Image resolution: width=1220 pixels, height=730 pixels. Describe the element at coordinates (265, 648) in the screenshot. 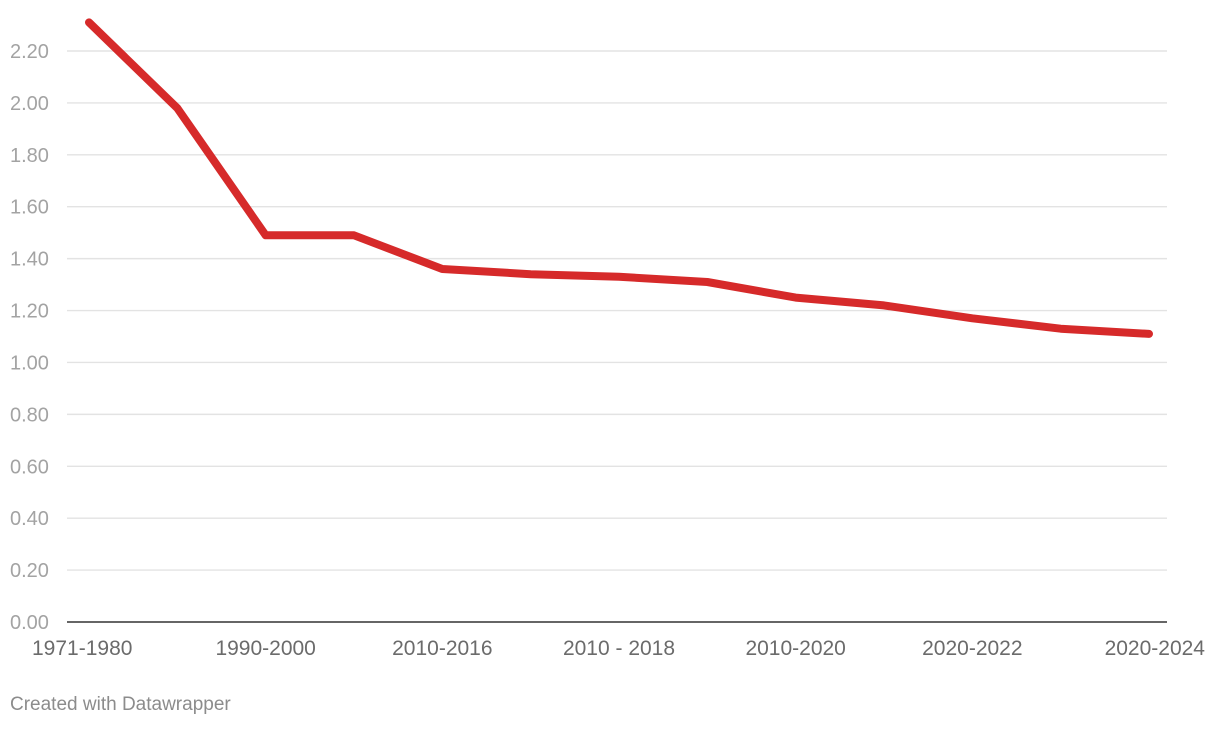

I see `x-tick-label: 1990-2000` at that location.